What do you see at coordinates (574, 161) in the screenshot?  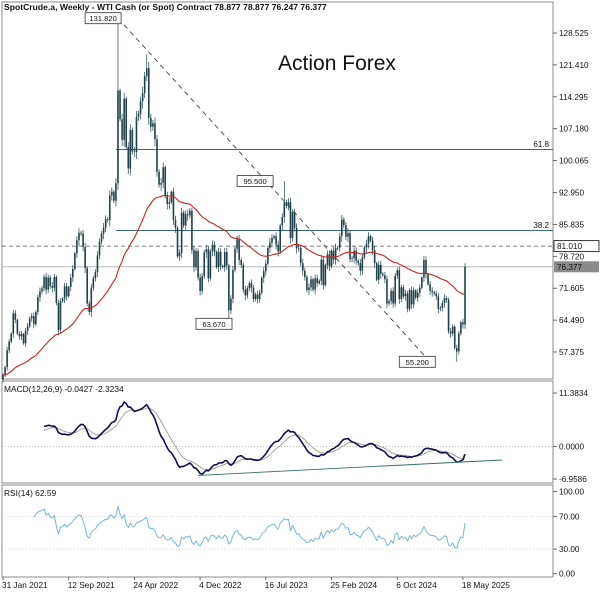 I see `price-axis-tick-label: 100.065` at bounding box center [574, 161].